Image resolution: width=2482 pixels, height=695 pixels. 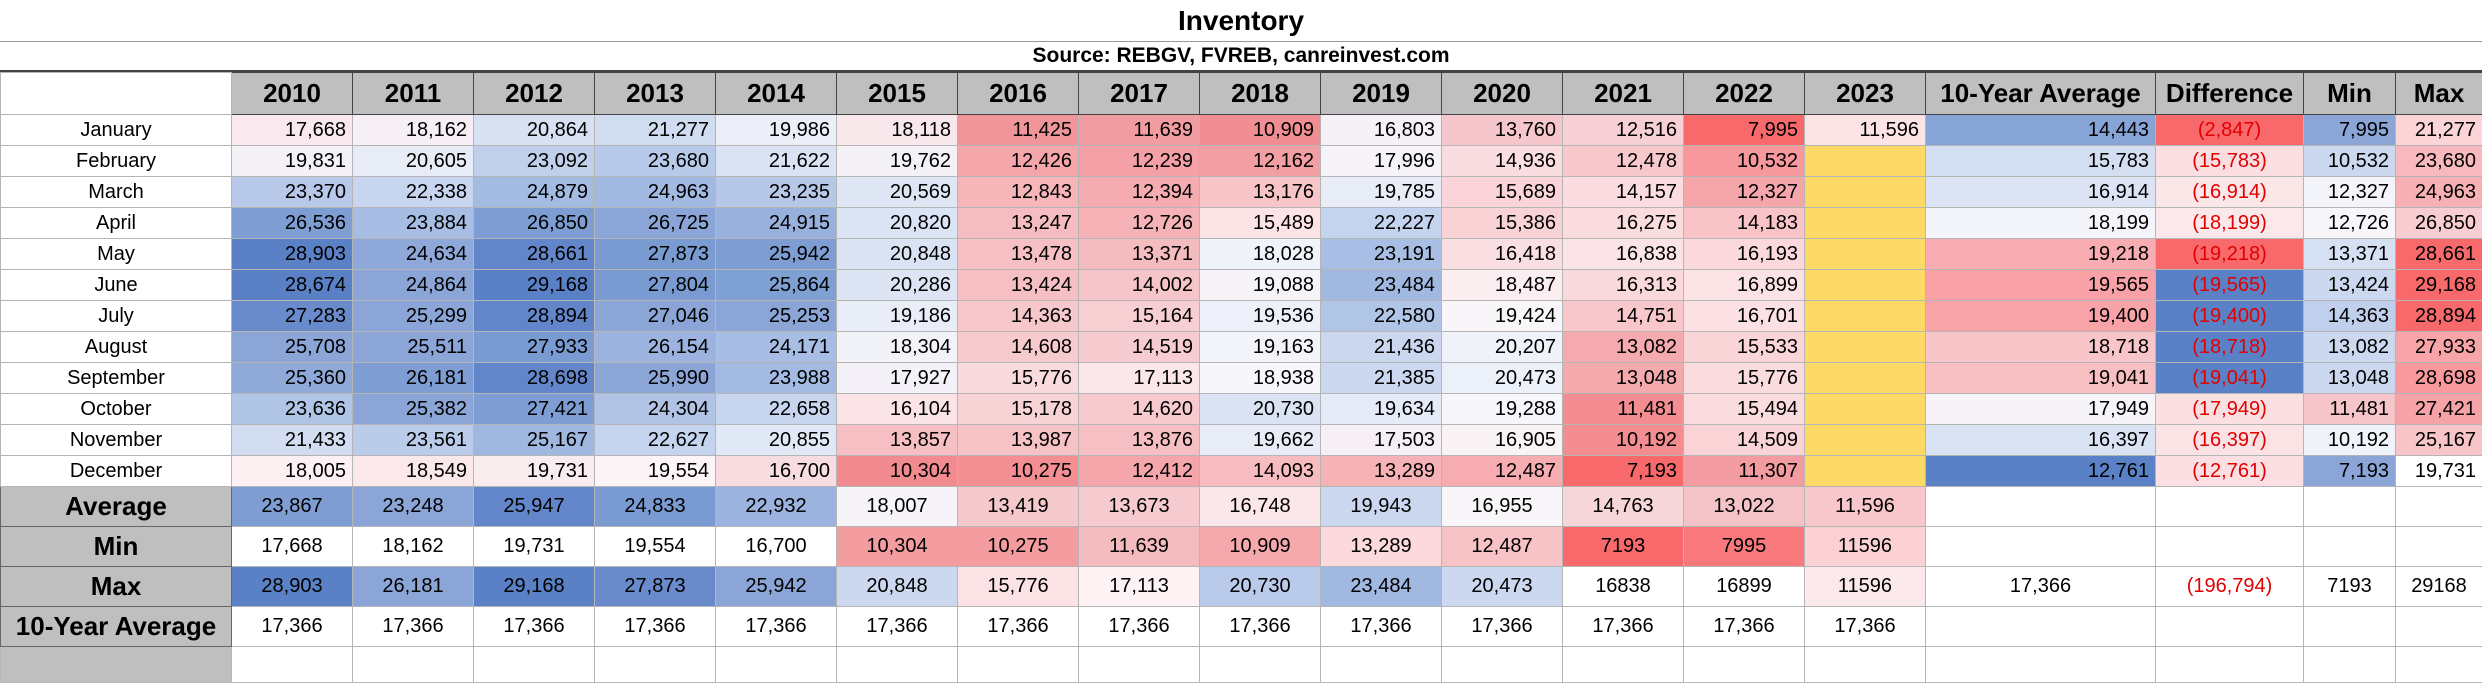 I want to click on table-cell: 16,803, so click(x=1381, y=130).